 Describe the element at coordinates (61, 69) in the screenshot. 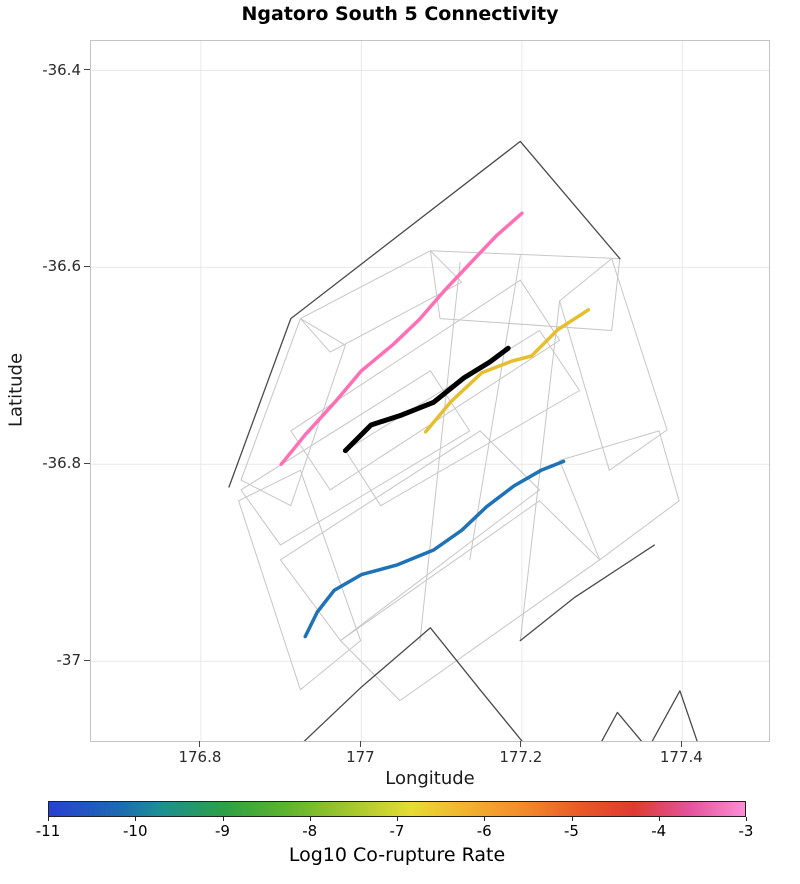

I see `y-tick-label: -36.4` at that location.